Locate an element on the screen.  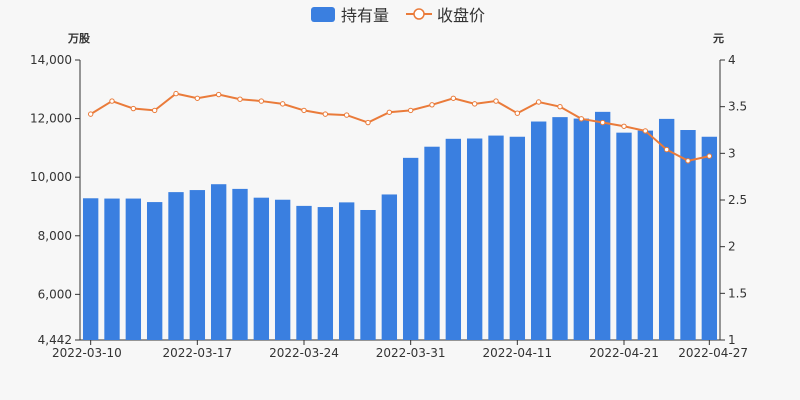
x-axis-tick-label: 2022-04-21 is located at coordinates (624, 353).